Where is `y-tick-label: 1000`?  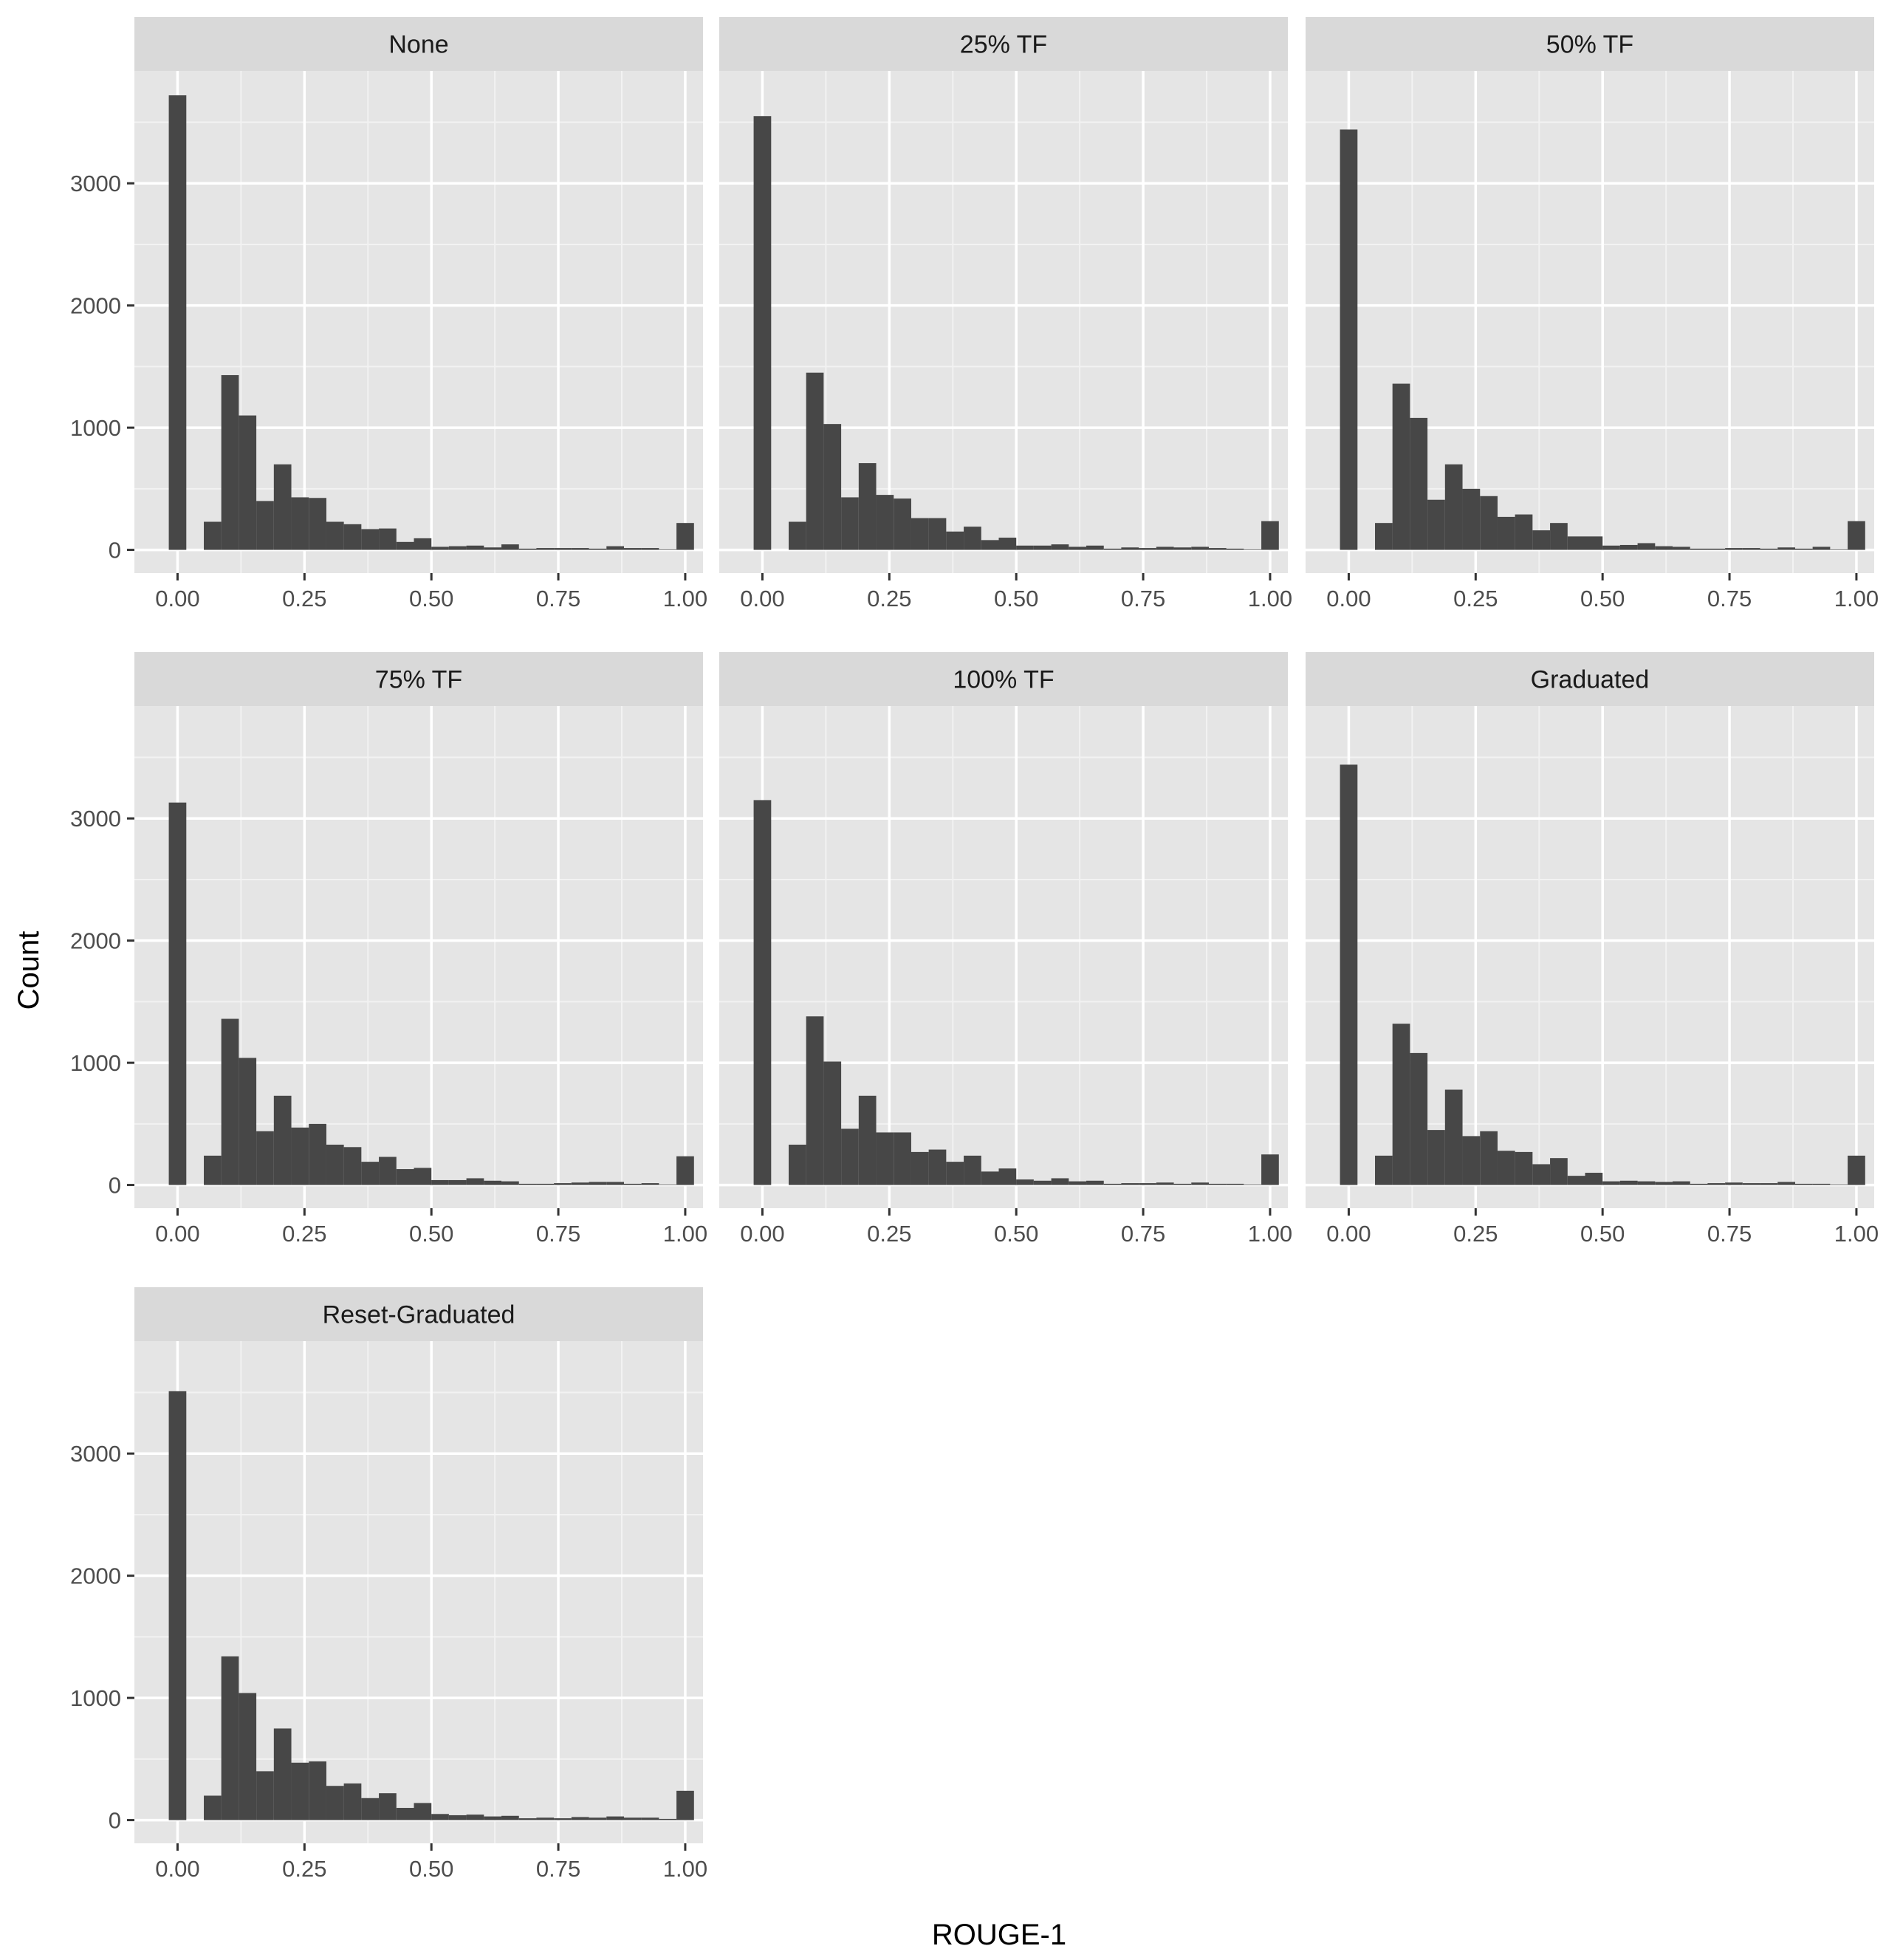
y-tick-label: 1000 is located at coordinates (95, 1063).